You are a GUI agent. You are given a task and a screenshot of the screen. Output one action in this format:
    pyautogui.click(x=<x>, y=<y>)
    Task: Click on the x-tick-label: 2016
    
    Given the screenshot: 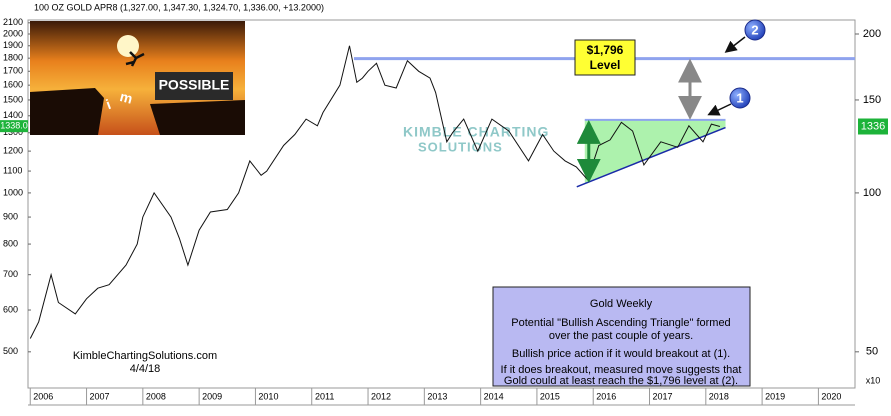 What is the action you would take?
    pyautogui.click(x=606, y=396)
    